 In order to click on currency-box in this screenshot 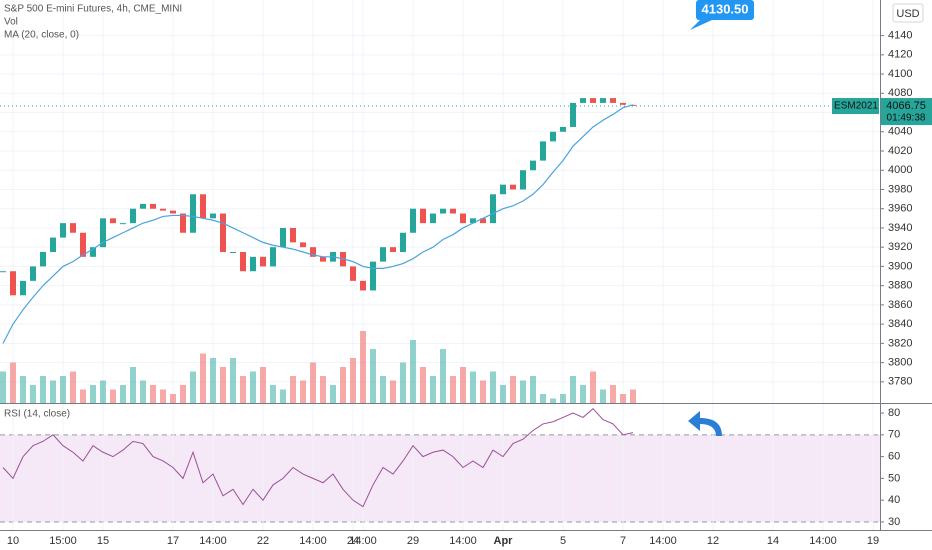, I will do `click(908, 13)`.